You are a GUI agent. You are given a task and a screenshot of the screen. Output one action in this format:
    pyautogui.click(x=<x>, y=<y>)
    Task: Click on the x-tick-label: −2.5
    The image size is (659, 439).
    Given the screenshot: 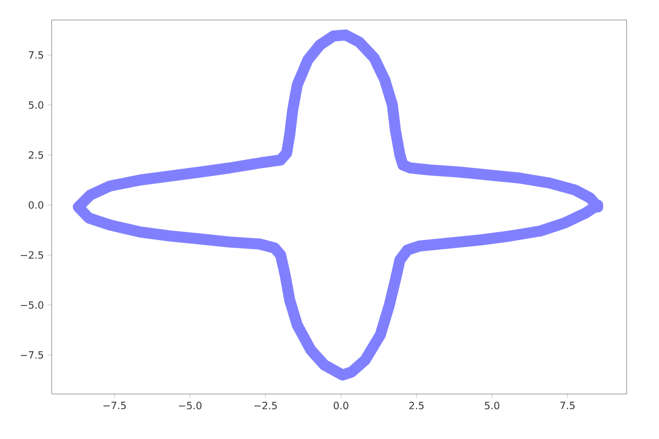 What is the action you would take?
    pyautogui.click(x=265, y=406)
    